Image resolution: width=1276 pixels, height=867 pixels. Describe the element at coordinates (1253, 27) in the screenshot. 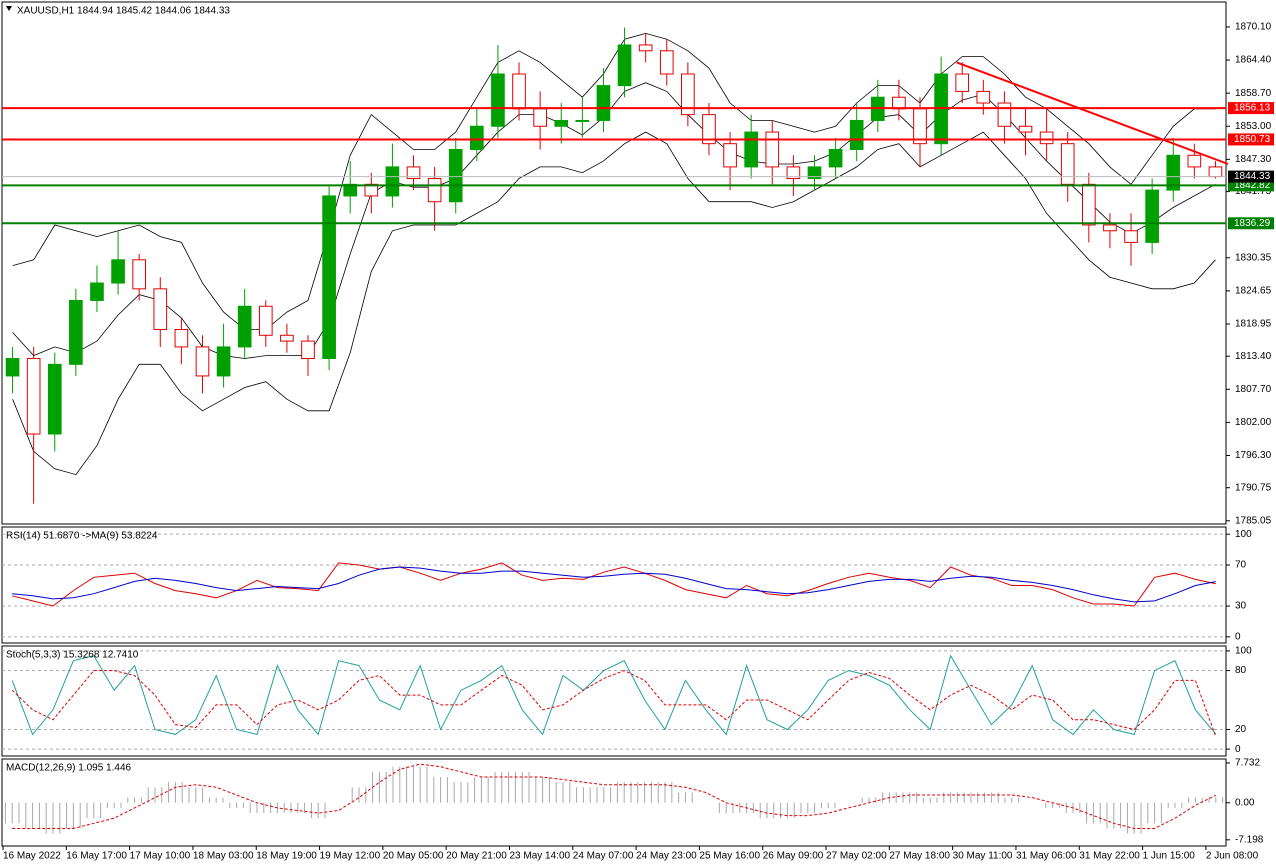

I see `y-tick-label: 1870.10` at that location.